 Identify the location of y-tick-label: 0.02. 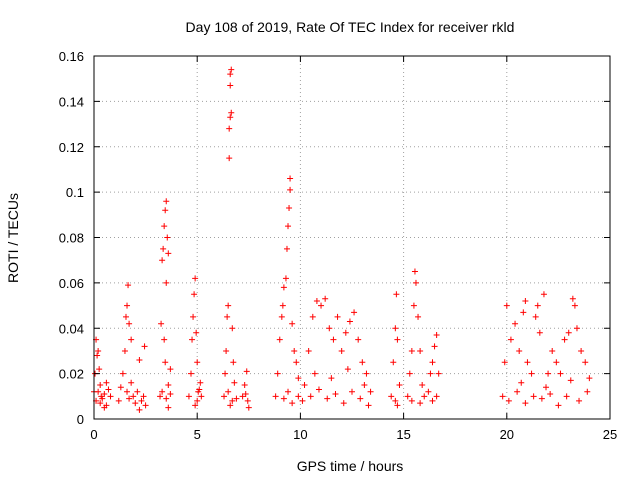
(71, 374).